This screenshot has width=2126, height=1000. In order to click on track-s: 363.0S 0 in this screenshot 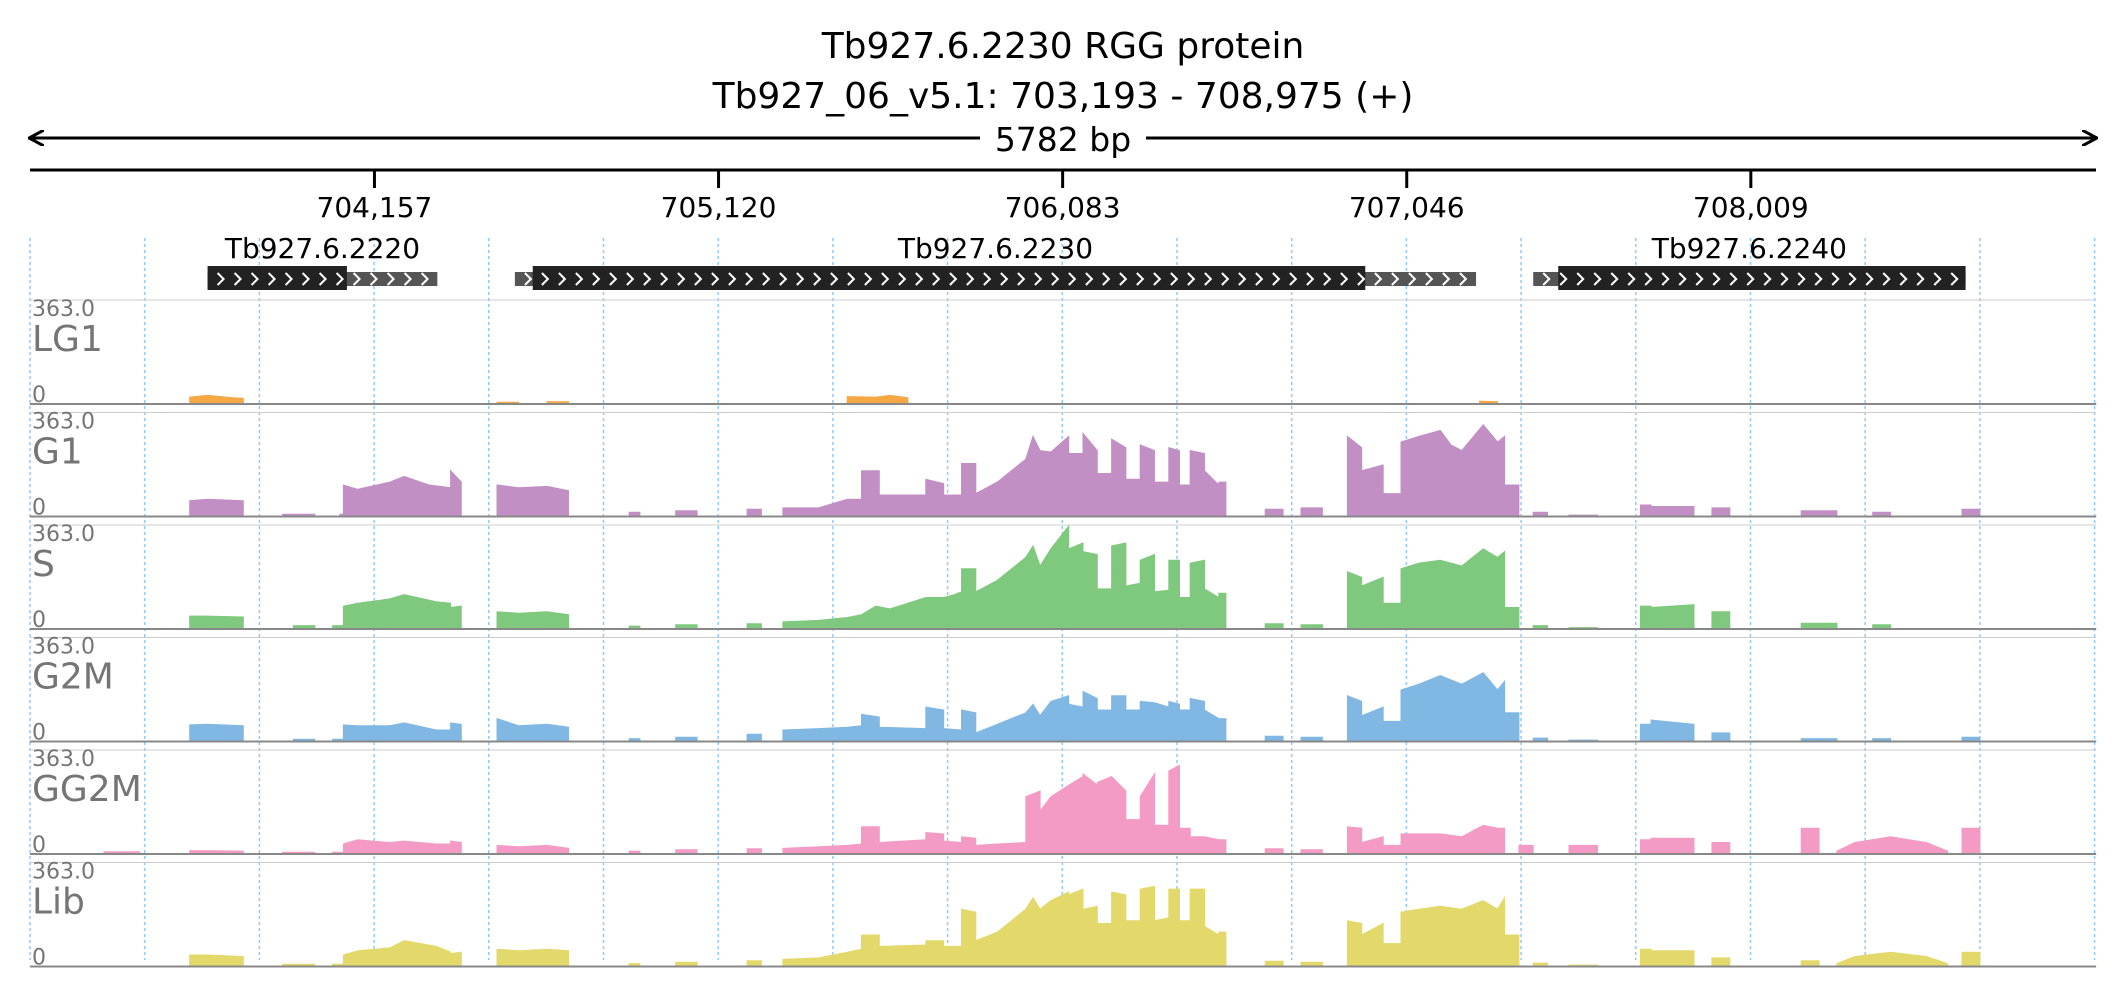, I will do `click(1063, 577)`.